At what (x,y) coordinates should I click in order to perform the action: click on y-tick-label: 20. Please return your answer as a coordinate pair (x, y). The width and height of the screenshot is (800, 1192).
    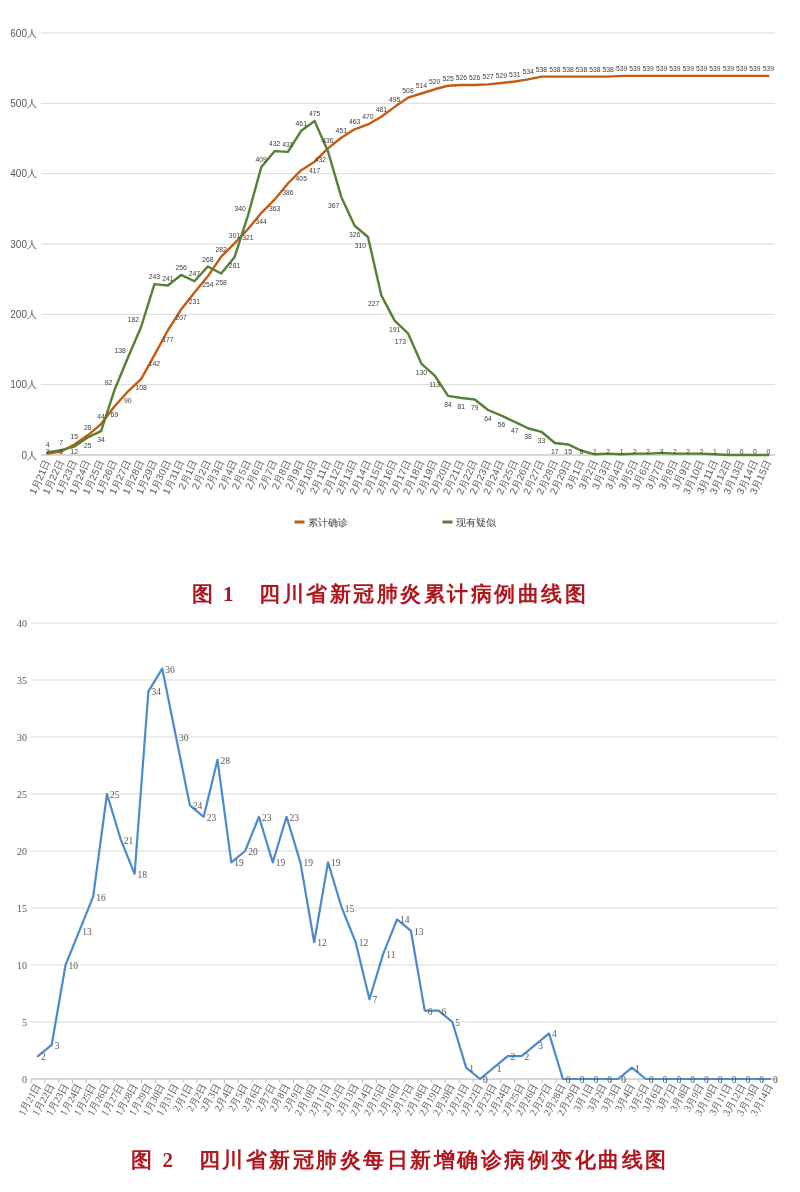
    Looking at the image, I should click on (22, 851).